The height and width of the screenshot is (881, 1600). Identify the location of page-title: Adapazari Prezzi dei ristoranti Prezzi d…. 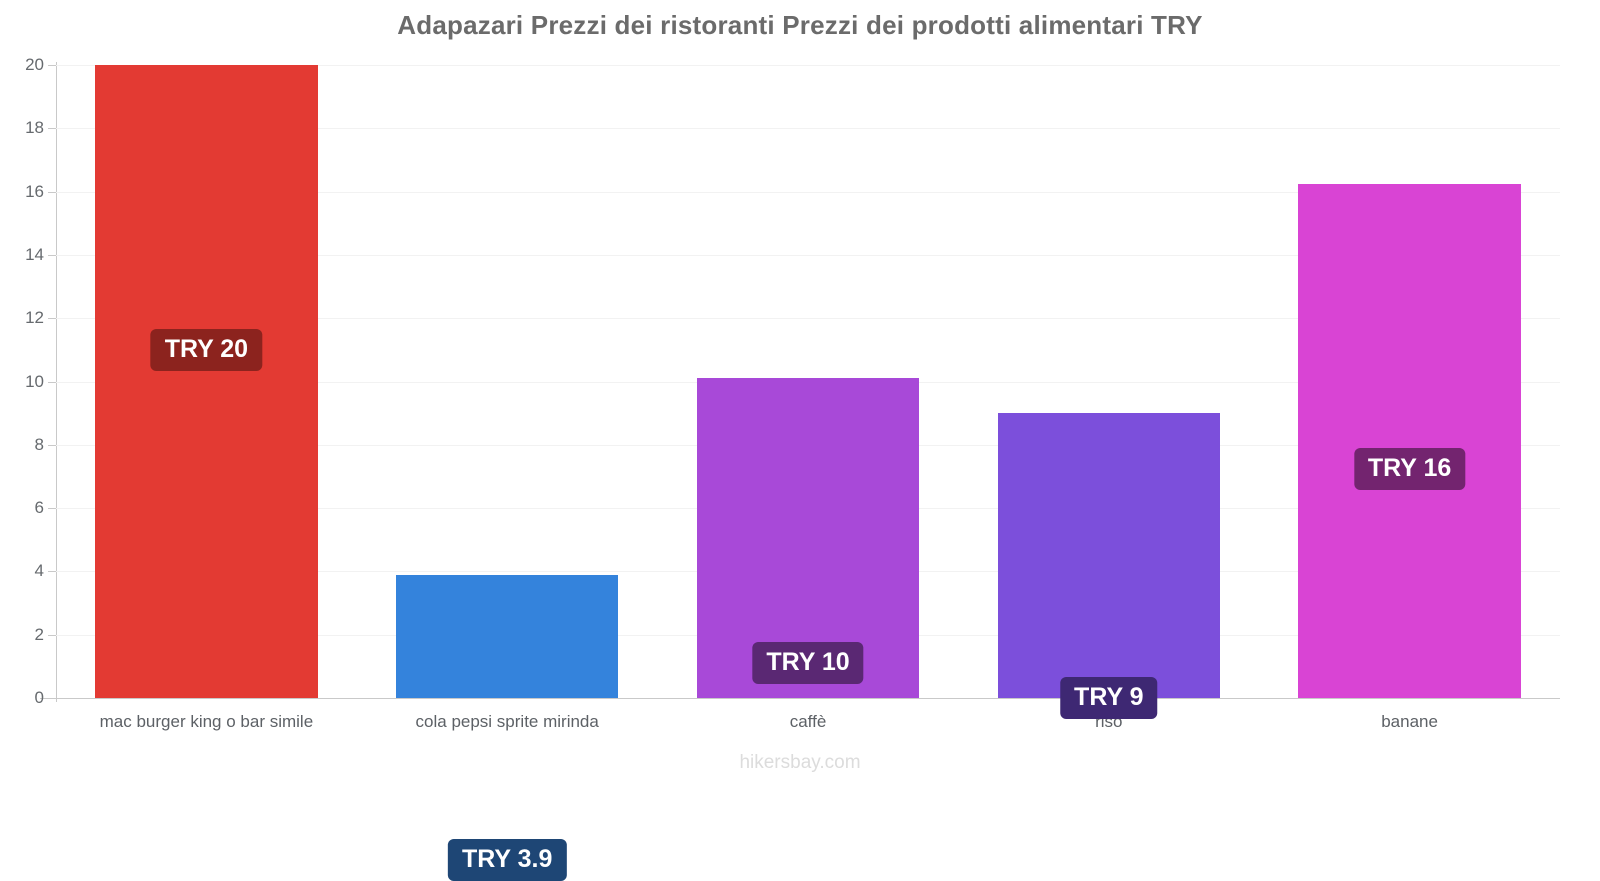
(800, 25).